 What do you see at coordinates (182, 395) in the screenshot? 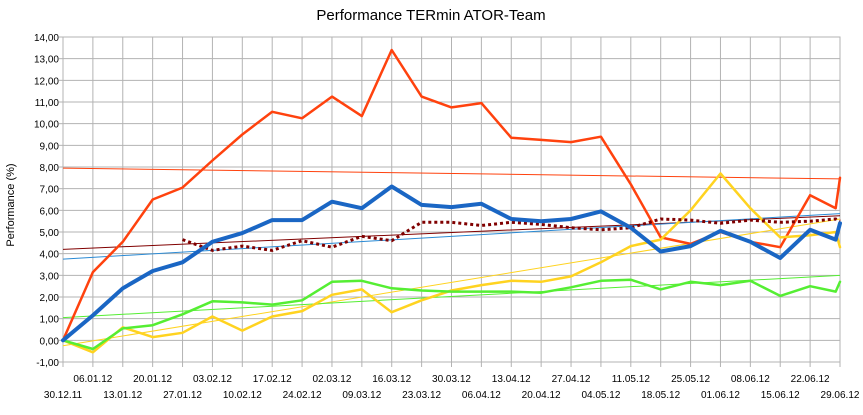
I see `x-tick-label: 27.01.12` at bounding box center [182, 395].